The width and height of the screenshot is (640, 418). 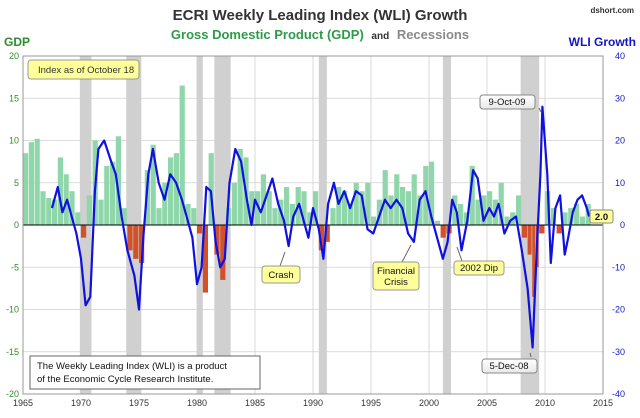 I want to click on index-date-box: Index as of October 18, so click(x=83, y=69).